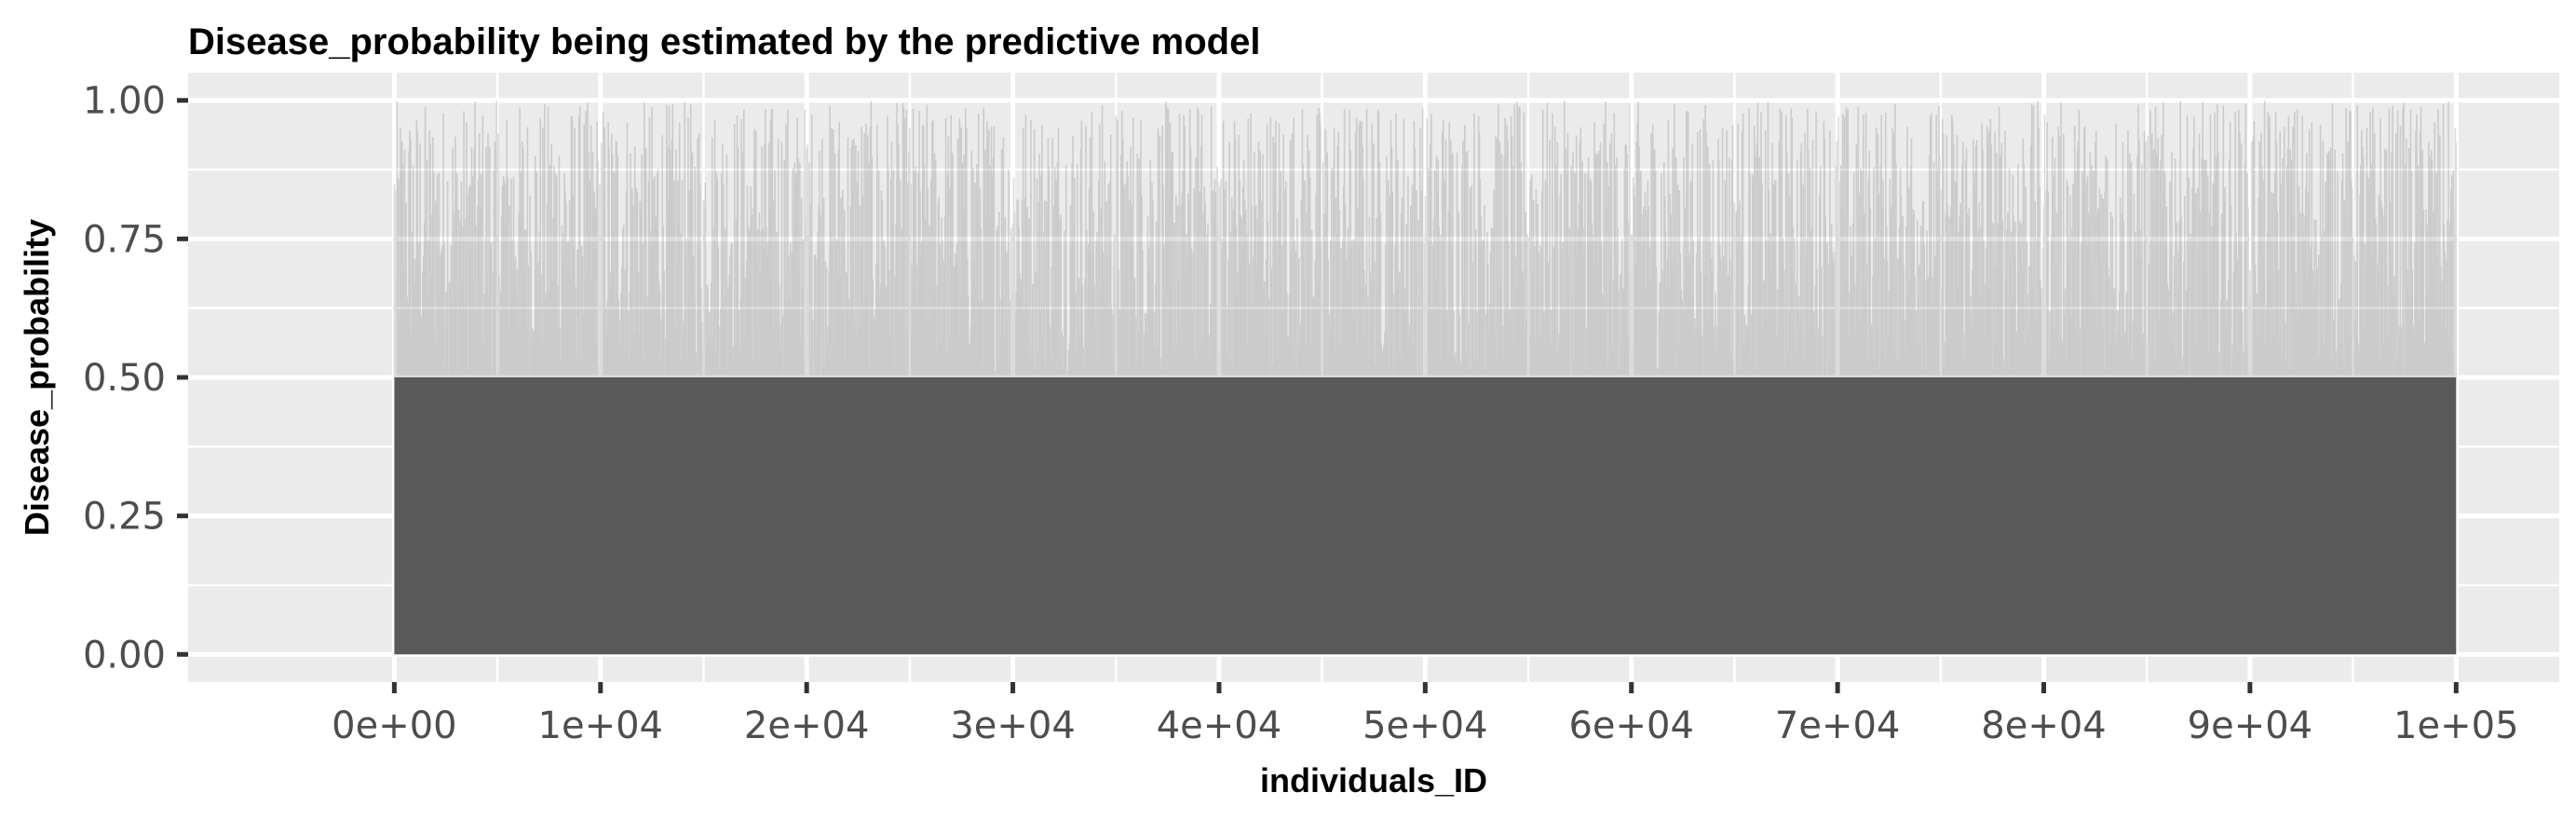  Describe the element at coordinates (2043, 725) in the screenshot. I see `x-tick-label: 8e+04` at that location.